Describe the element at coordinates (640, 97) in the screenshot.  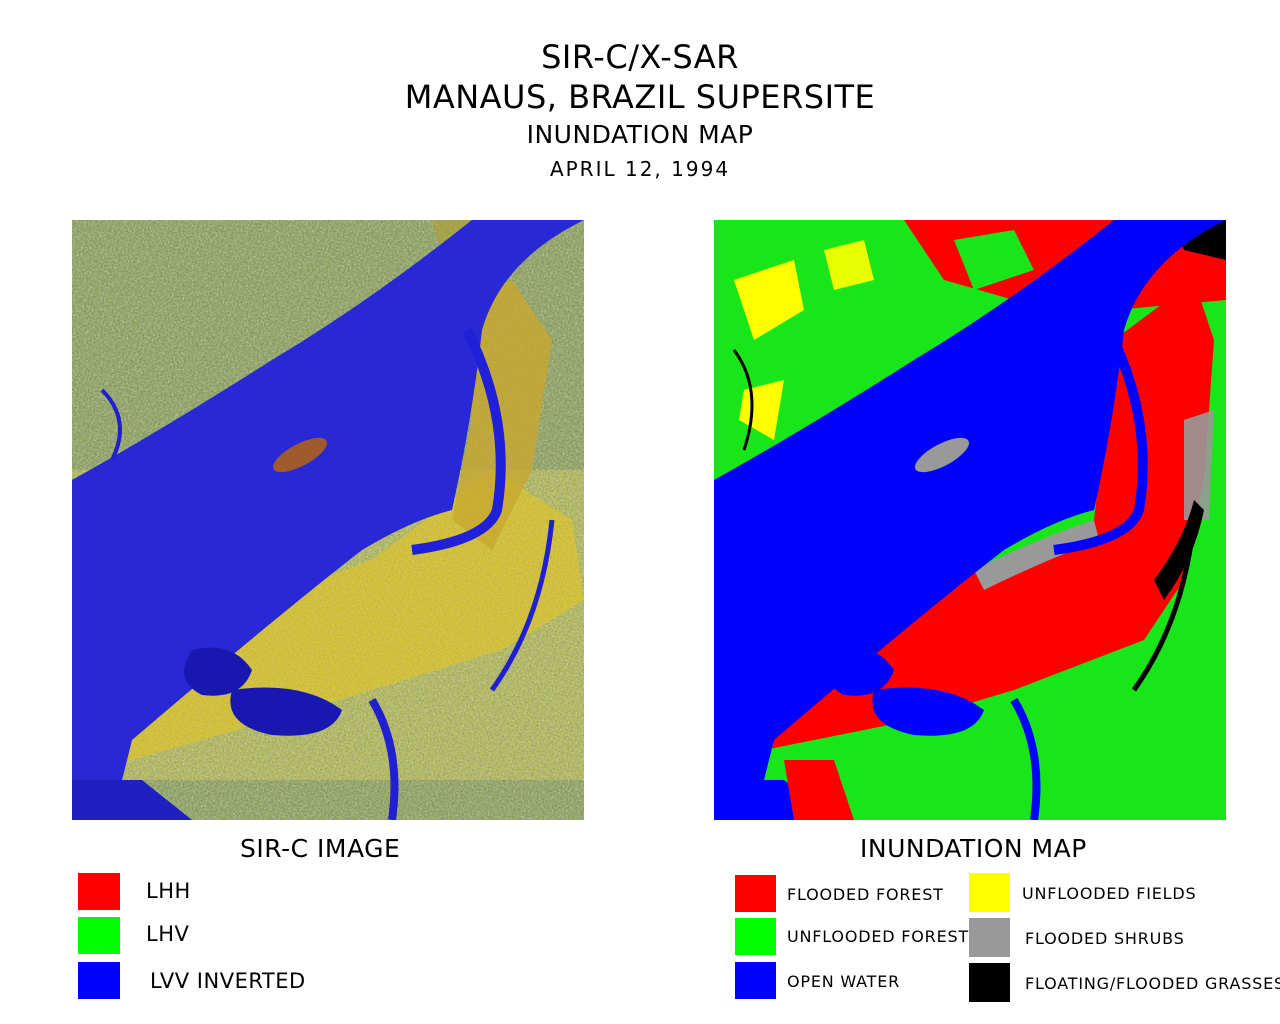
I see `title-line-2: MANAUS, BRAZIL SUPERSITE` at that location.